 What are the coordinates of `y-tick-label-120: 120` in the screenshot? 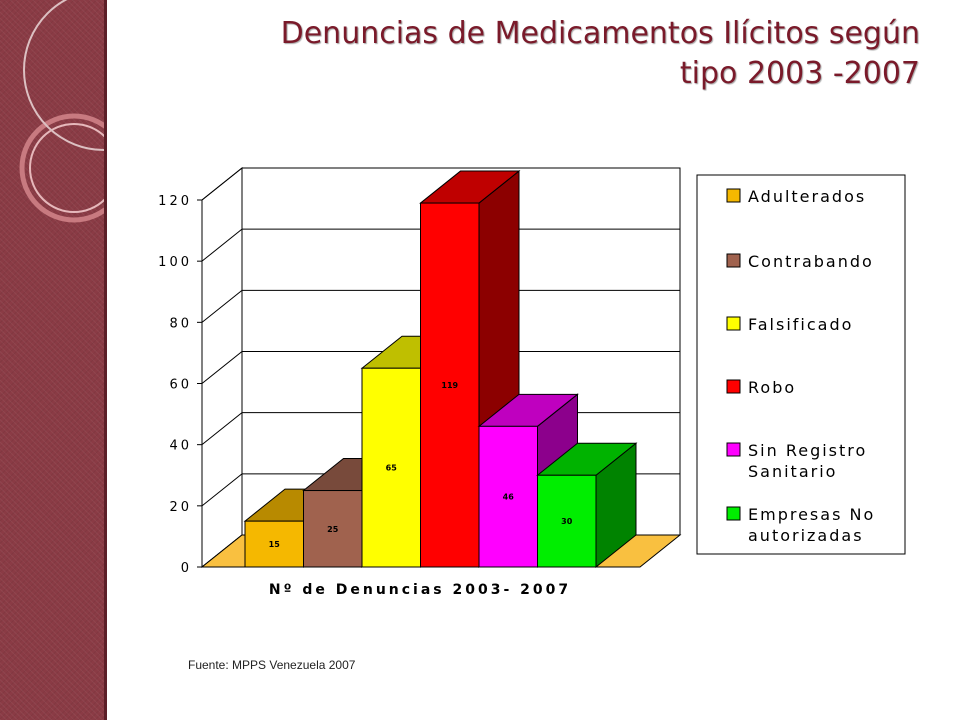 It's located at (175, 201).